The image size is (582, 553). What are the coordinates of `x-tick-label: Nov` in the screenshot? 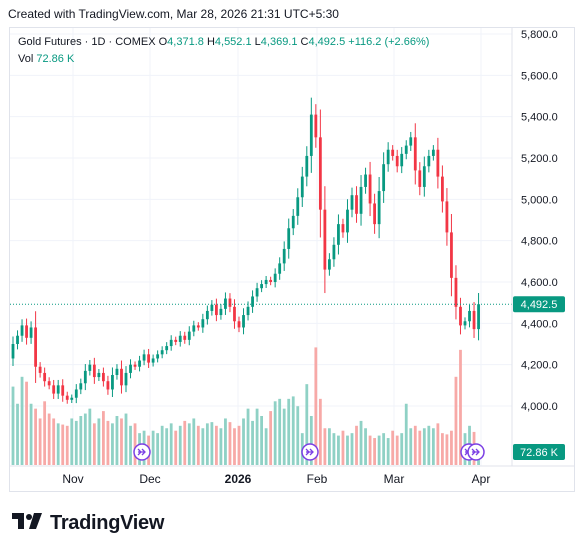 It's located at (72, 479).